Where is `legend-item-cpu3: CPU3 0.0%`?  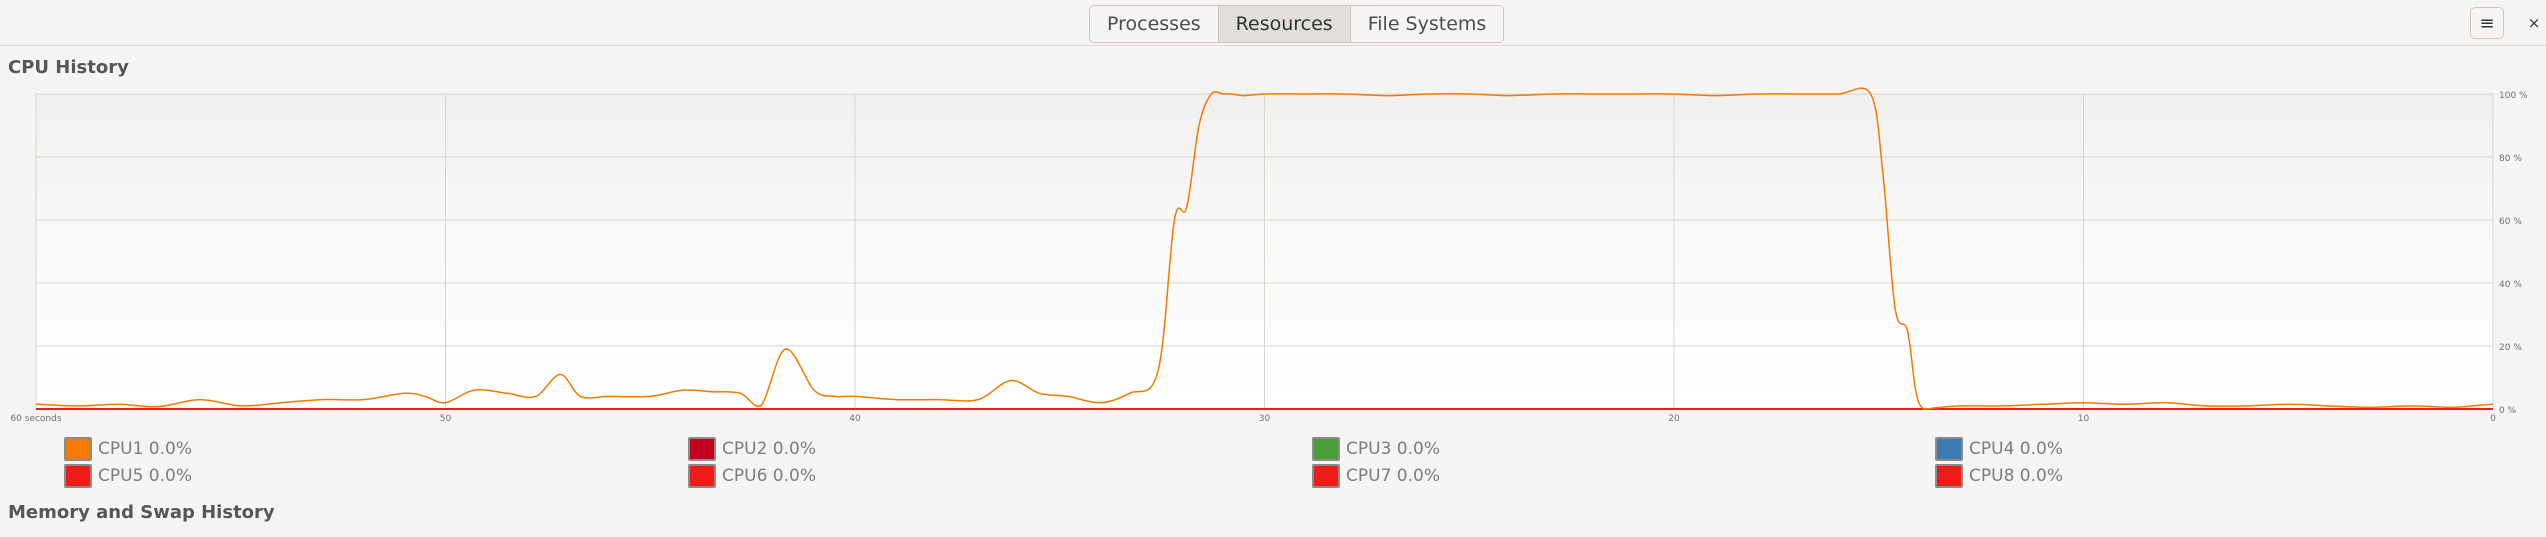 legend-item-cpu3: CPU3 0.0% is located at coordinates (1376, 449).